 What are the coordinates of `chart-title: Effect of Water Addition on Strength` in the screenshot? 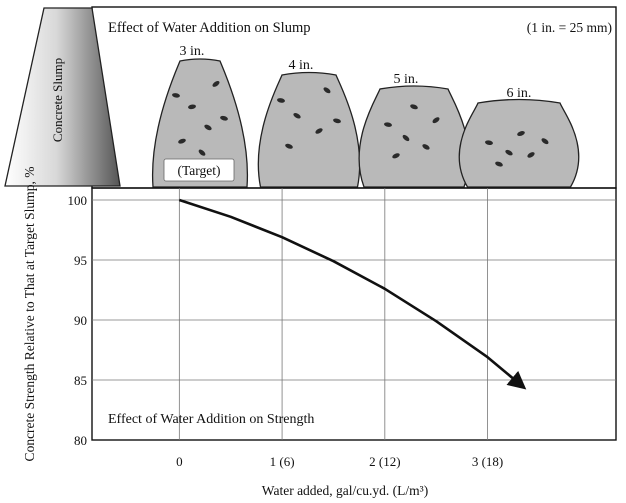 It's located at (211, 419).